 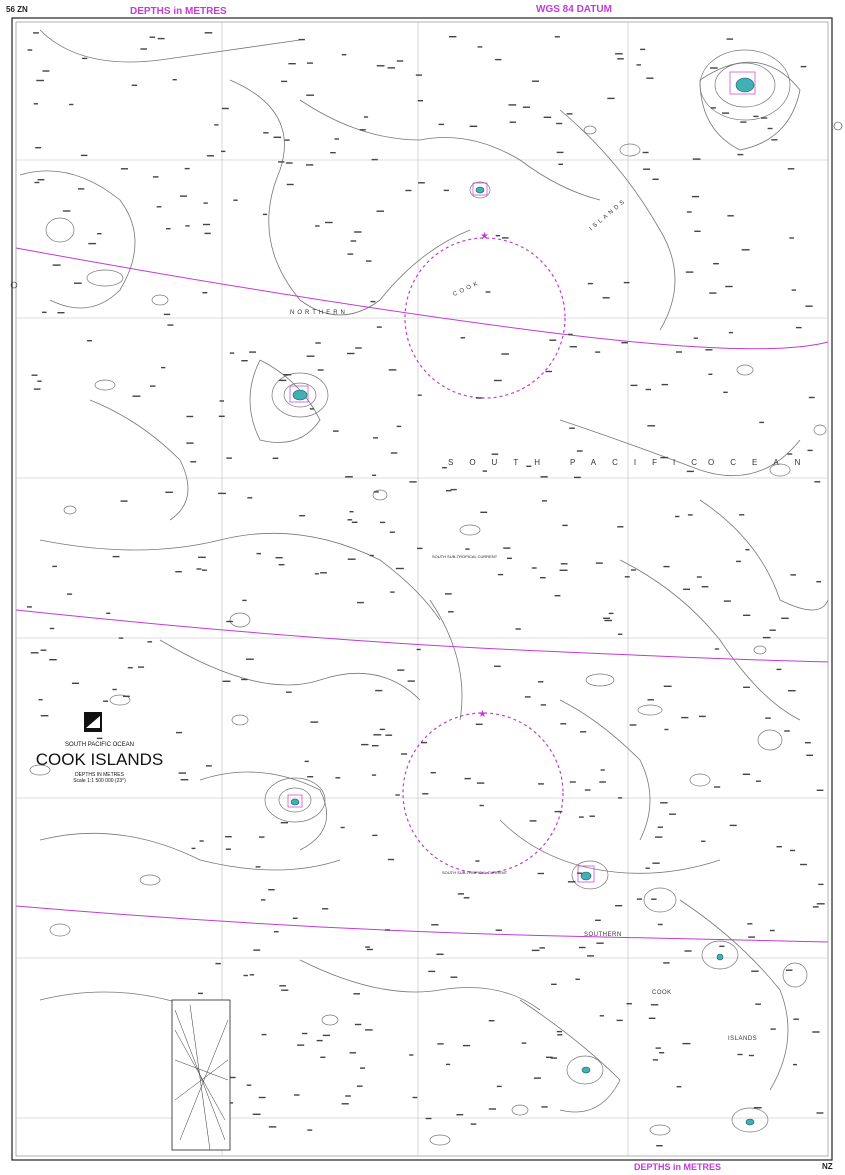 I want to click on title-depths: DEPTHS IN METRES, so click(x=99, y=775).